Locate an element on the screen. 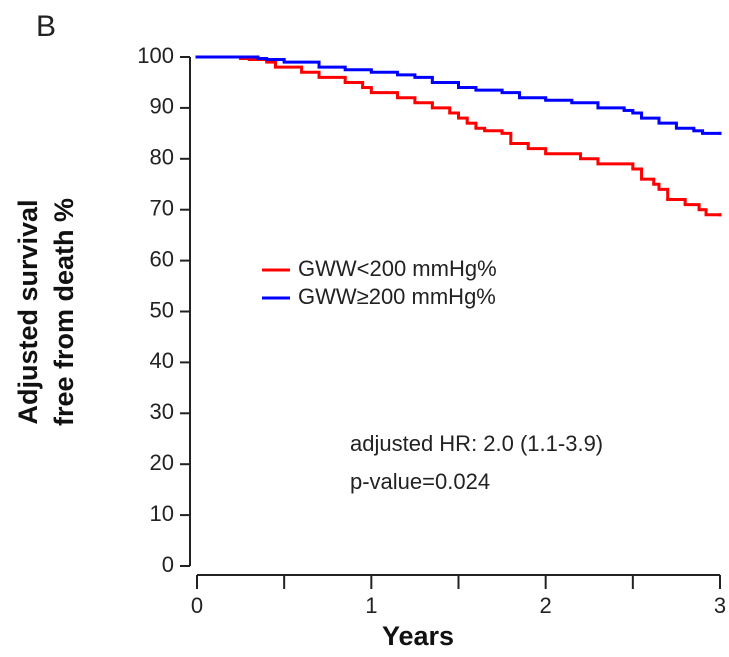 The width and height of the screenshot is (729, 657). y-tick-label: 0 is located at coordinates (168, 564).